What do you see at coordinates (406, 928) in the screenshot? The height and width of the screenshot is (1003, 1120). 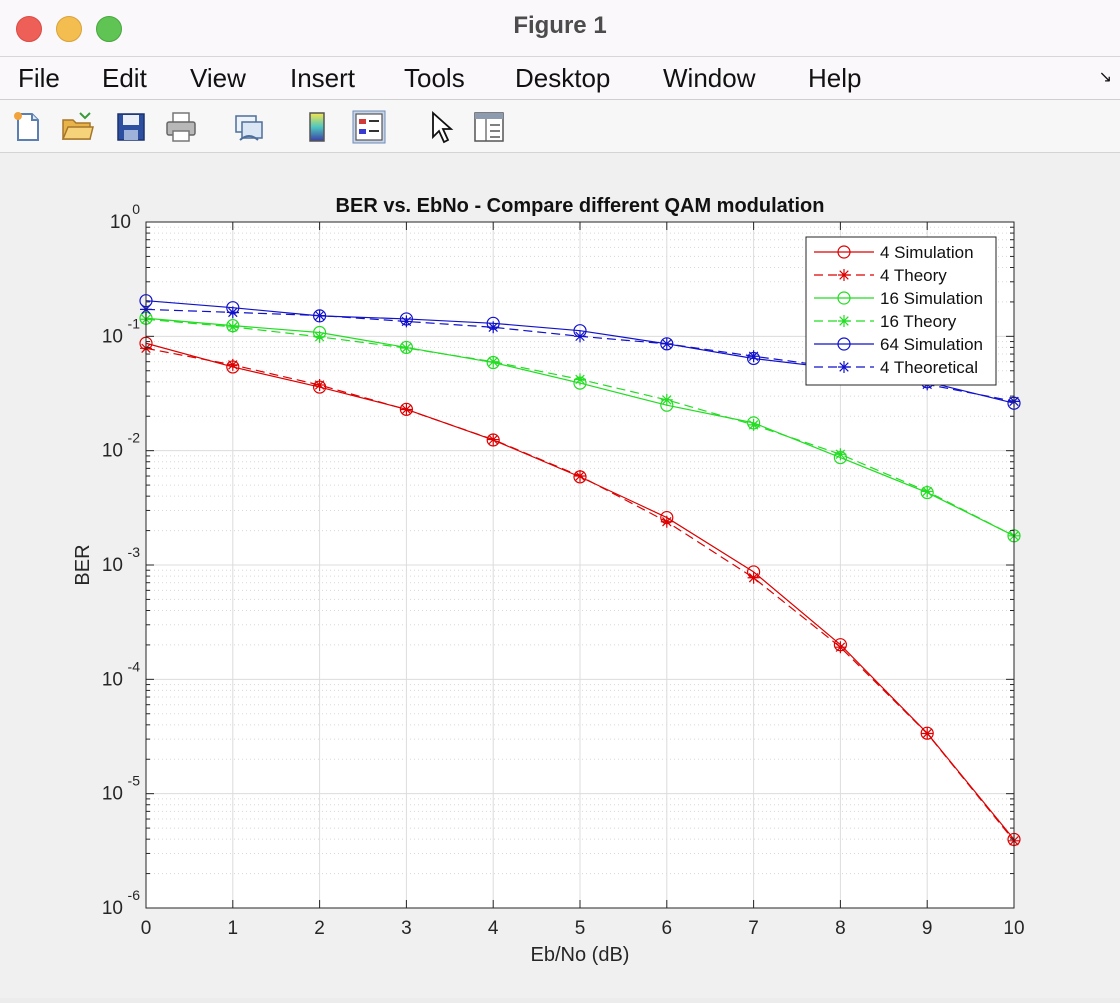 I see `x-tick-label: 3` at bounding box center [406, 928].